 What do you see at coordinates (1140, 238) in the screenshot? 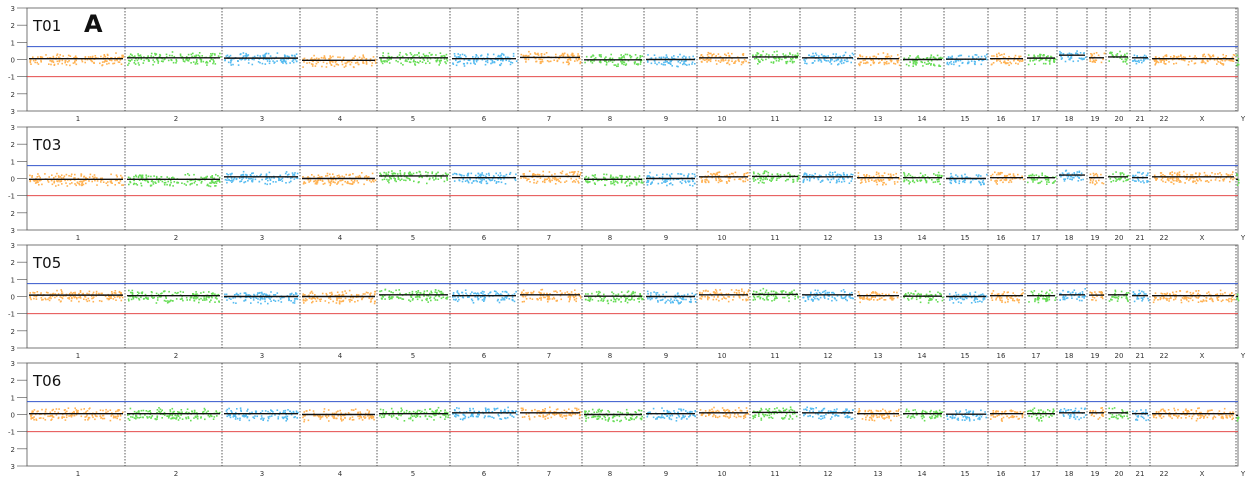
I see `chromosome-label-21: 21` at bounding box center [1140, 238].